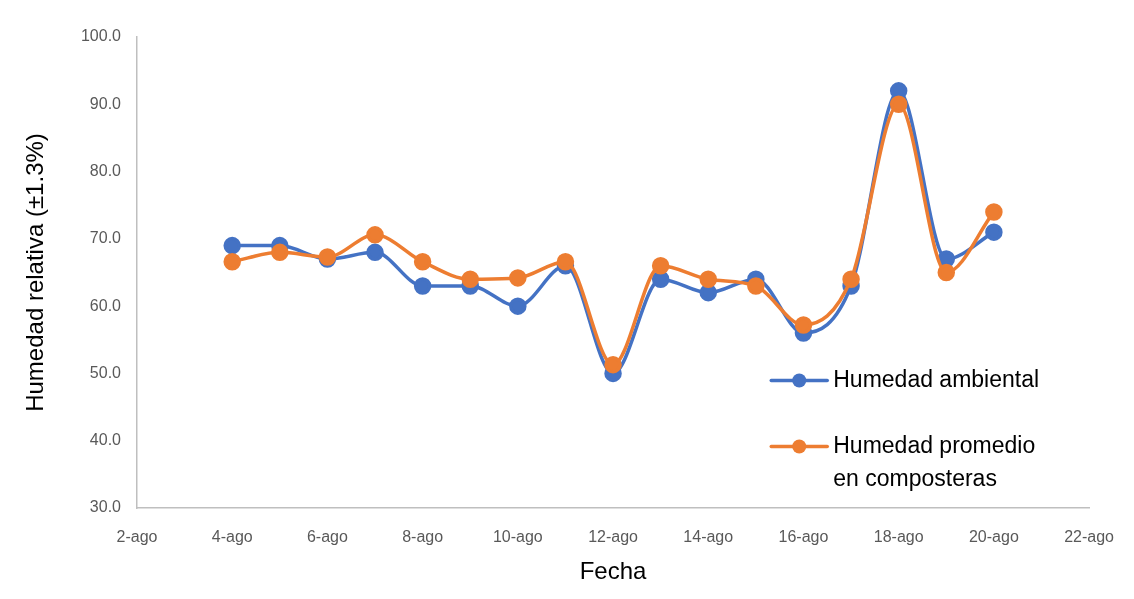  Describe the element at coordinates (1089, 537) in the screenshot. I see `x-tick-label: 22-ago` at that location.